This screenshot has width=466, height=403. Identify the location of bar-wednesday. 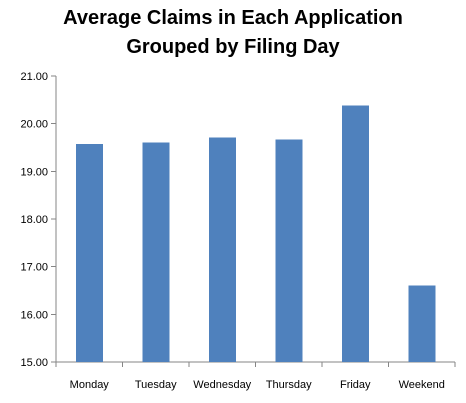
(222, 249).